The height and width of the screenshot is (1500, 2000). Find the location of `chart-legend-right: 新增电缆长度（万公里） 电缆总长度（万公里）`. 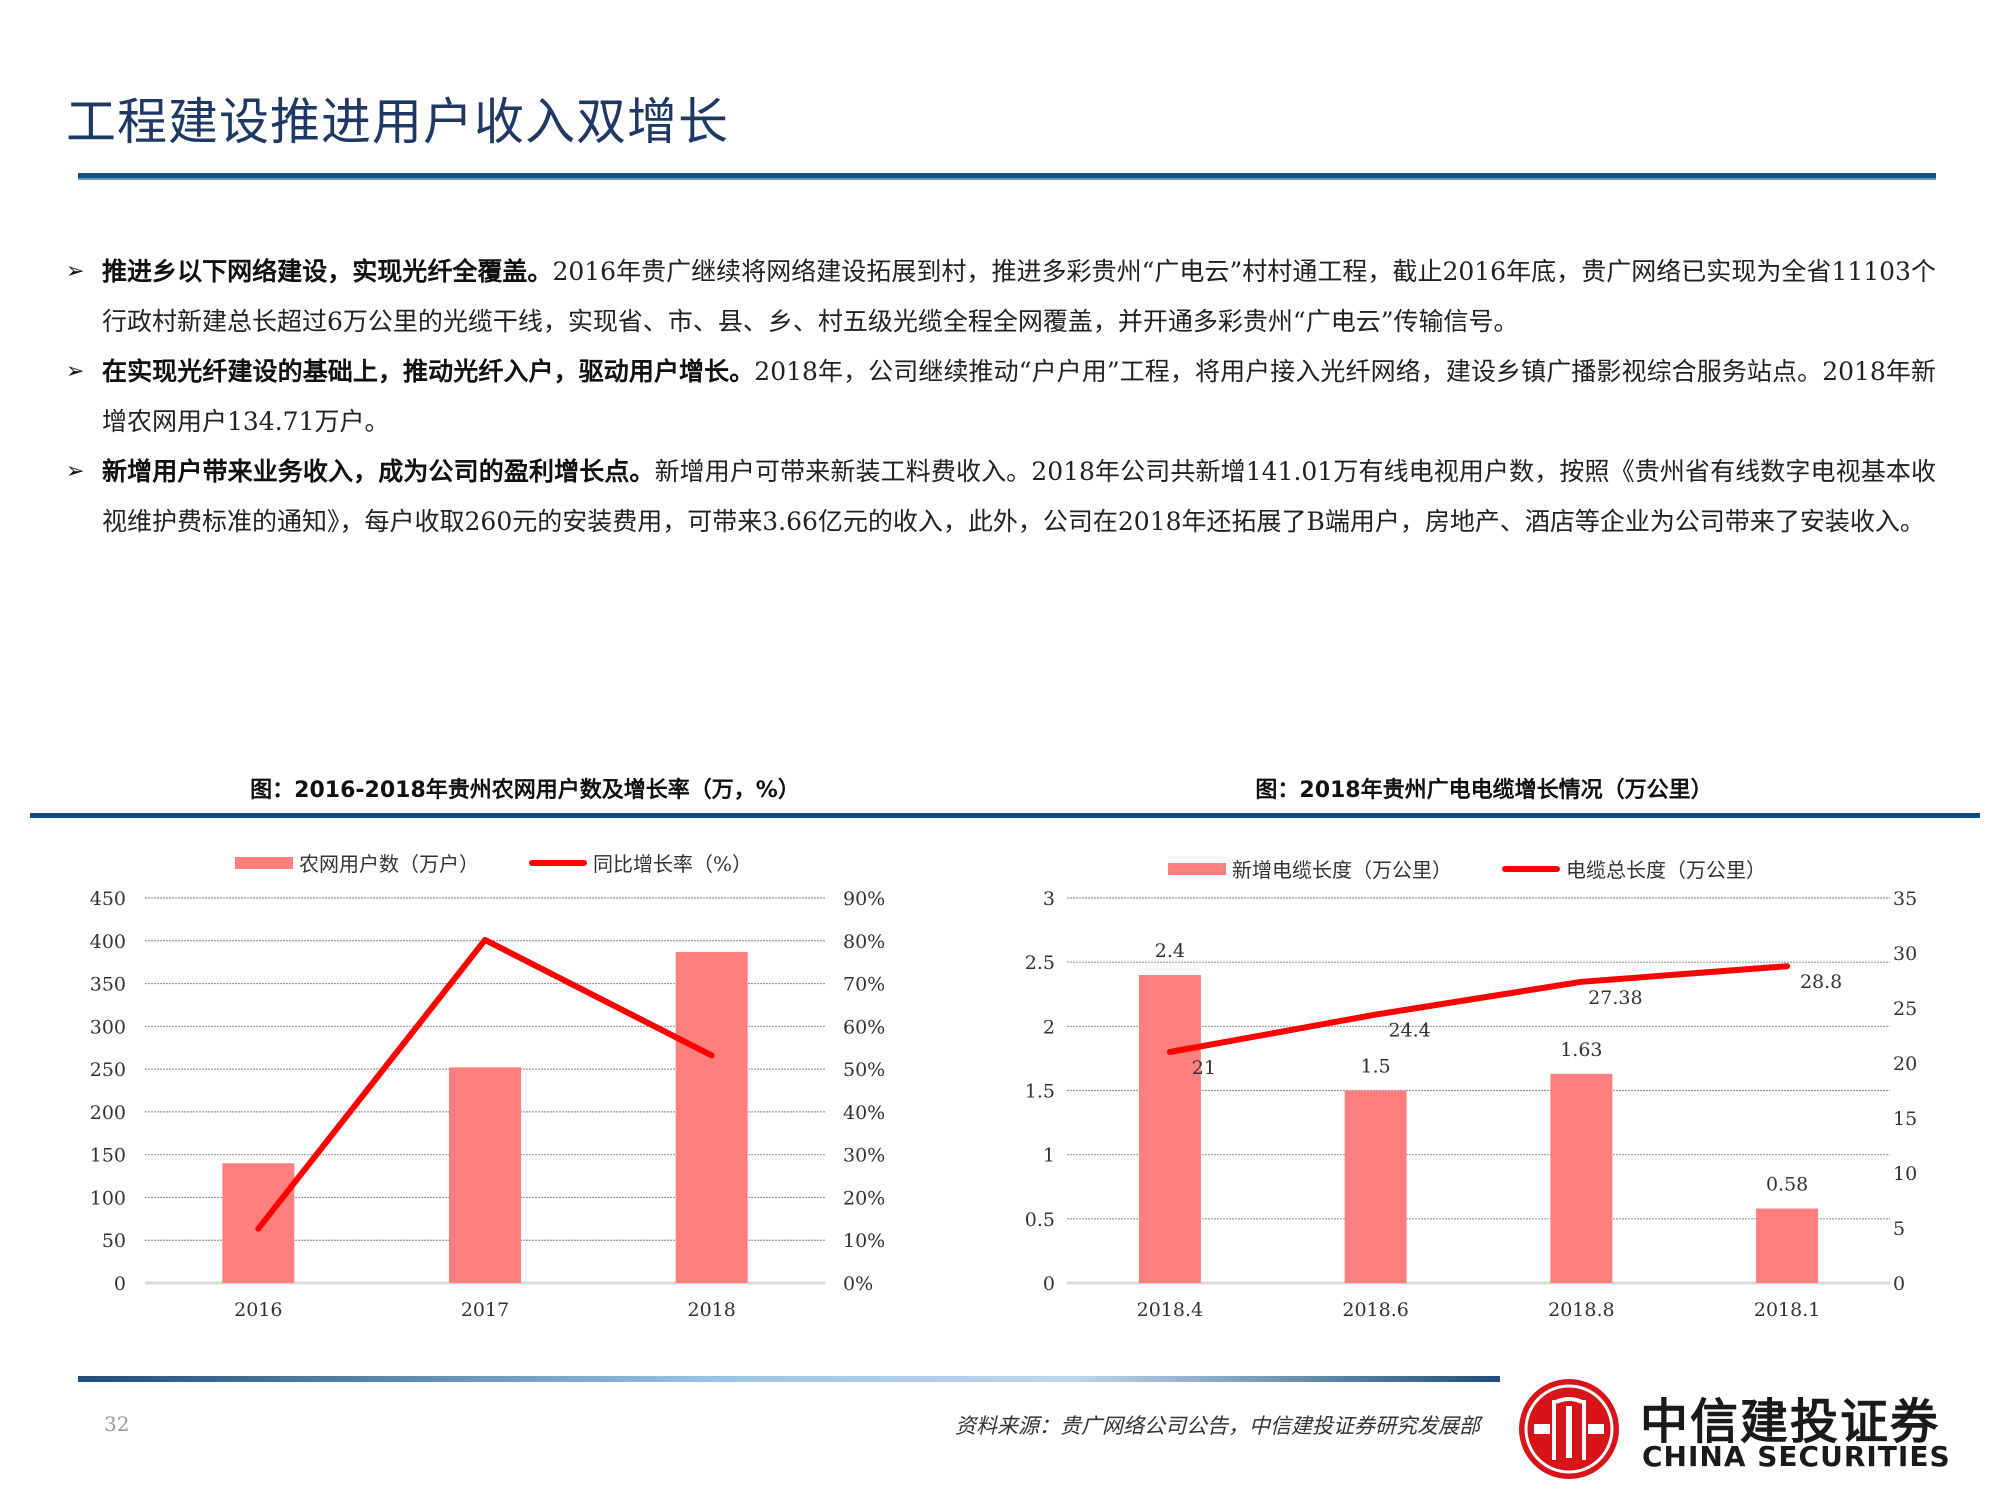

chart-legend-right: 新增电缆长度（万公里） 电缆总长度（万公里） is located at coordinates (1492, 868).